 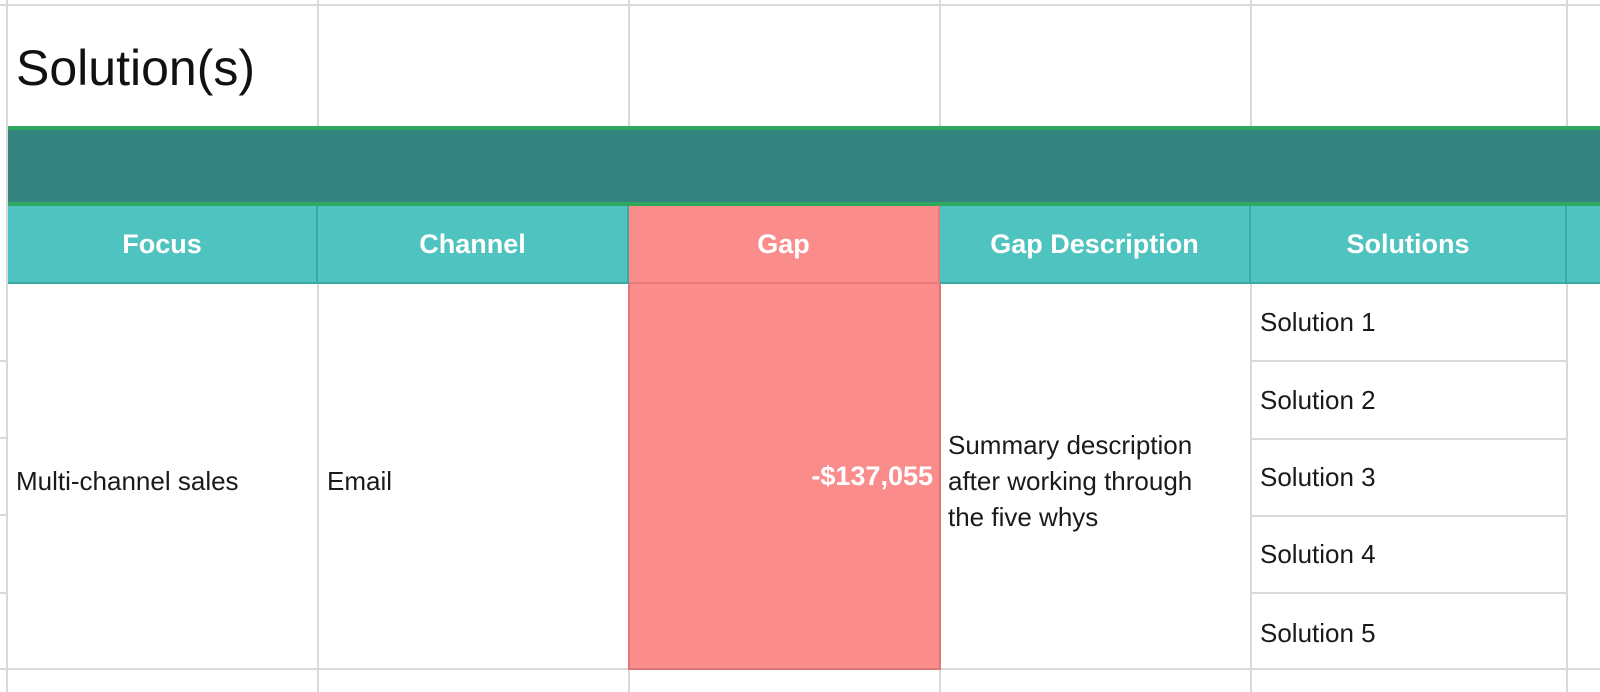 I want to click on cell-channel: Email, so click(x=360, y=480).